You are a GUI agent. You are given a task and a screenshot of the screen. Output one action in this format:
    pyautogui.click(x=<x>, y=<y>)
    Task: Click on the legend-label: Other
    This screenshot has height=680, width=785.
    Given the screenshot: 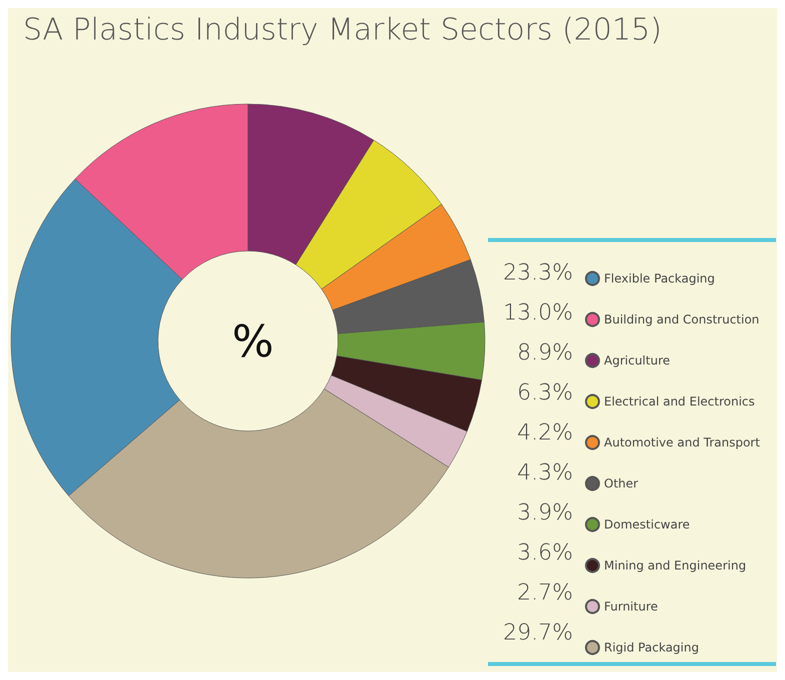 What is the action you would take?
    pyautogui.click(x=621, y=483)
    